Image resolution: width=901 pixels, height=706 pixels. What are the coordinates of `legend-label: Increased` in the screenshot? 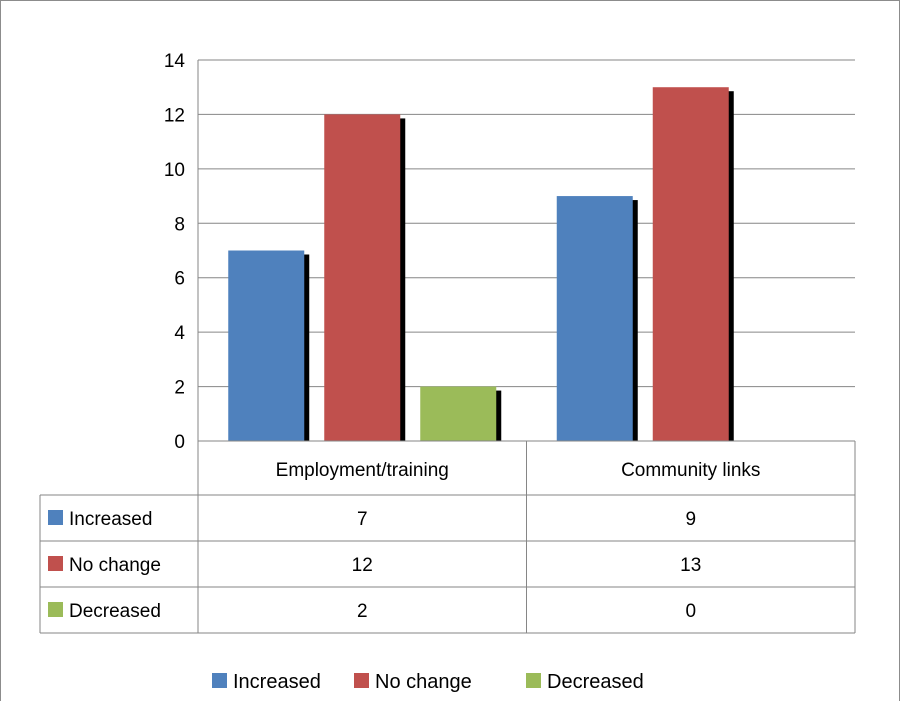 It's located at (277, 682).